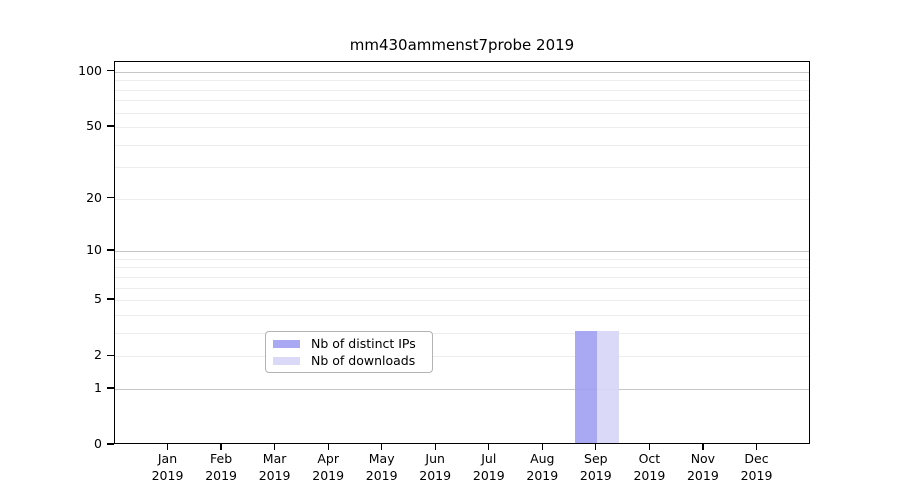  I want to click on bar-downloads-sep, so click(607, 386).